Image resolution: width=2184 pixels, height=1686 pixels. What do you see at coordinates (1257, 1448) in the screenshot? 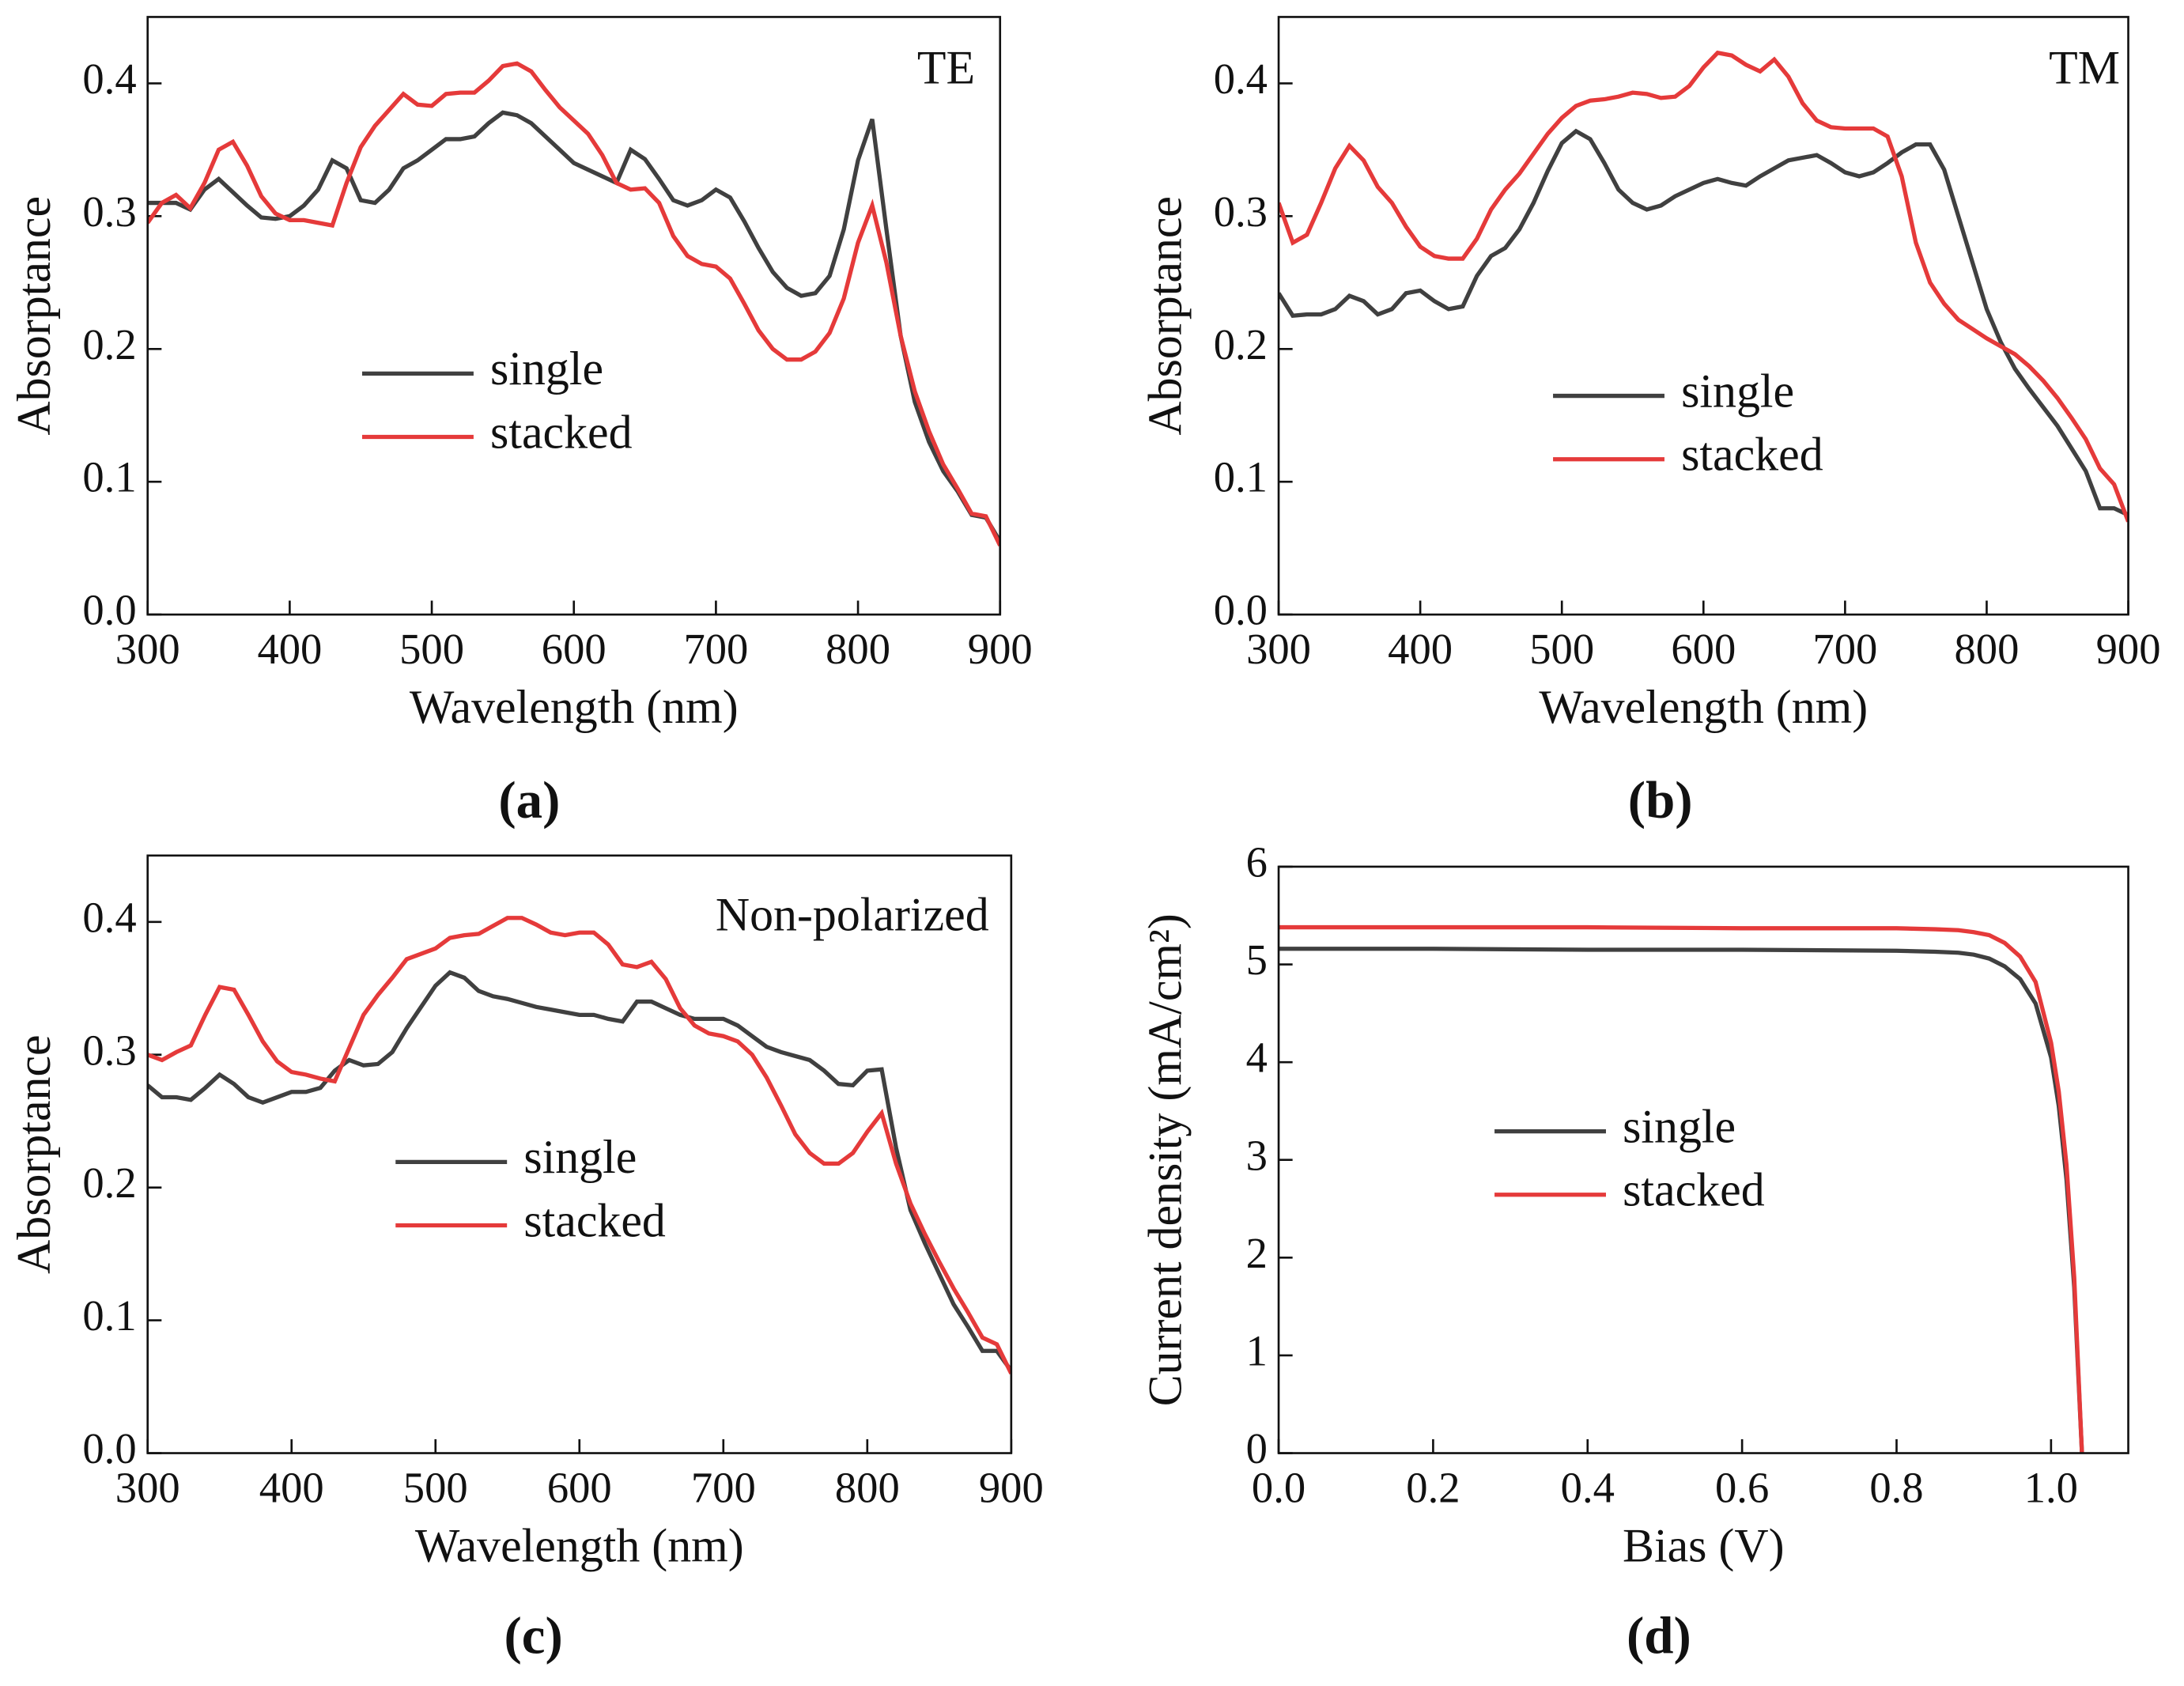
I see `y-tick-label: 0` at bounding box center [1257, 1448].